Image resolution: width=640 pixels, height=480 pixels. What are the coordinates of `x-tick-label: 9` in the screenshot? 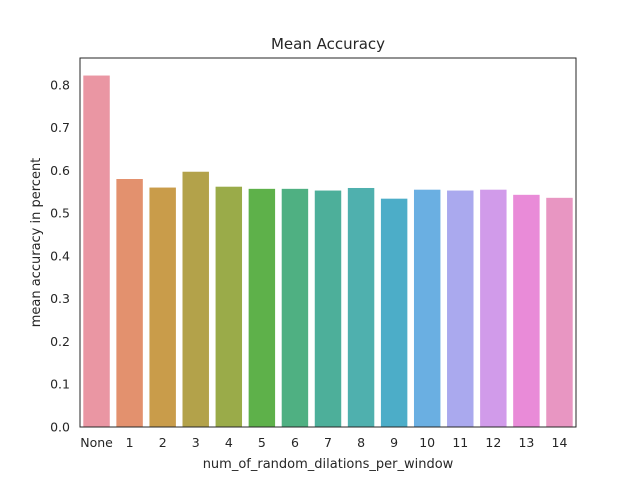 It's located at (394, 442).